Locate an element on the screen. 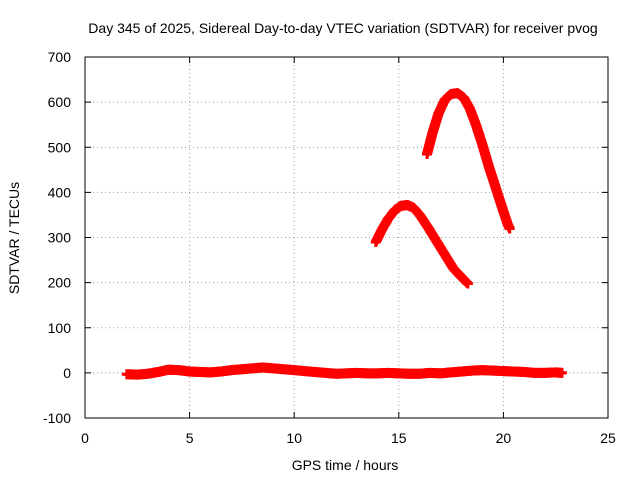 Image resolution: width=640 pixels, height=480 pixels. x-tick-label: 25 is located at coordinates (608, 438).